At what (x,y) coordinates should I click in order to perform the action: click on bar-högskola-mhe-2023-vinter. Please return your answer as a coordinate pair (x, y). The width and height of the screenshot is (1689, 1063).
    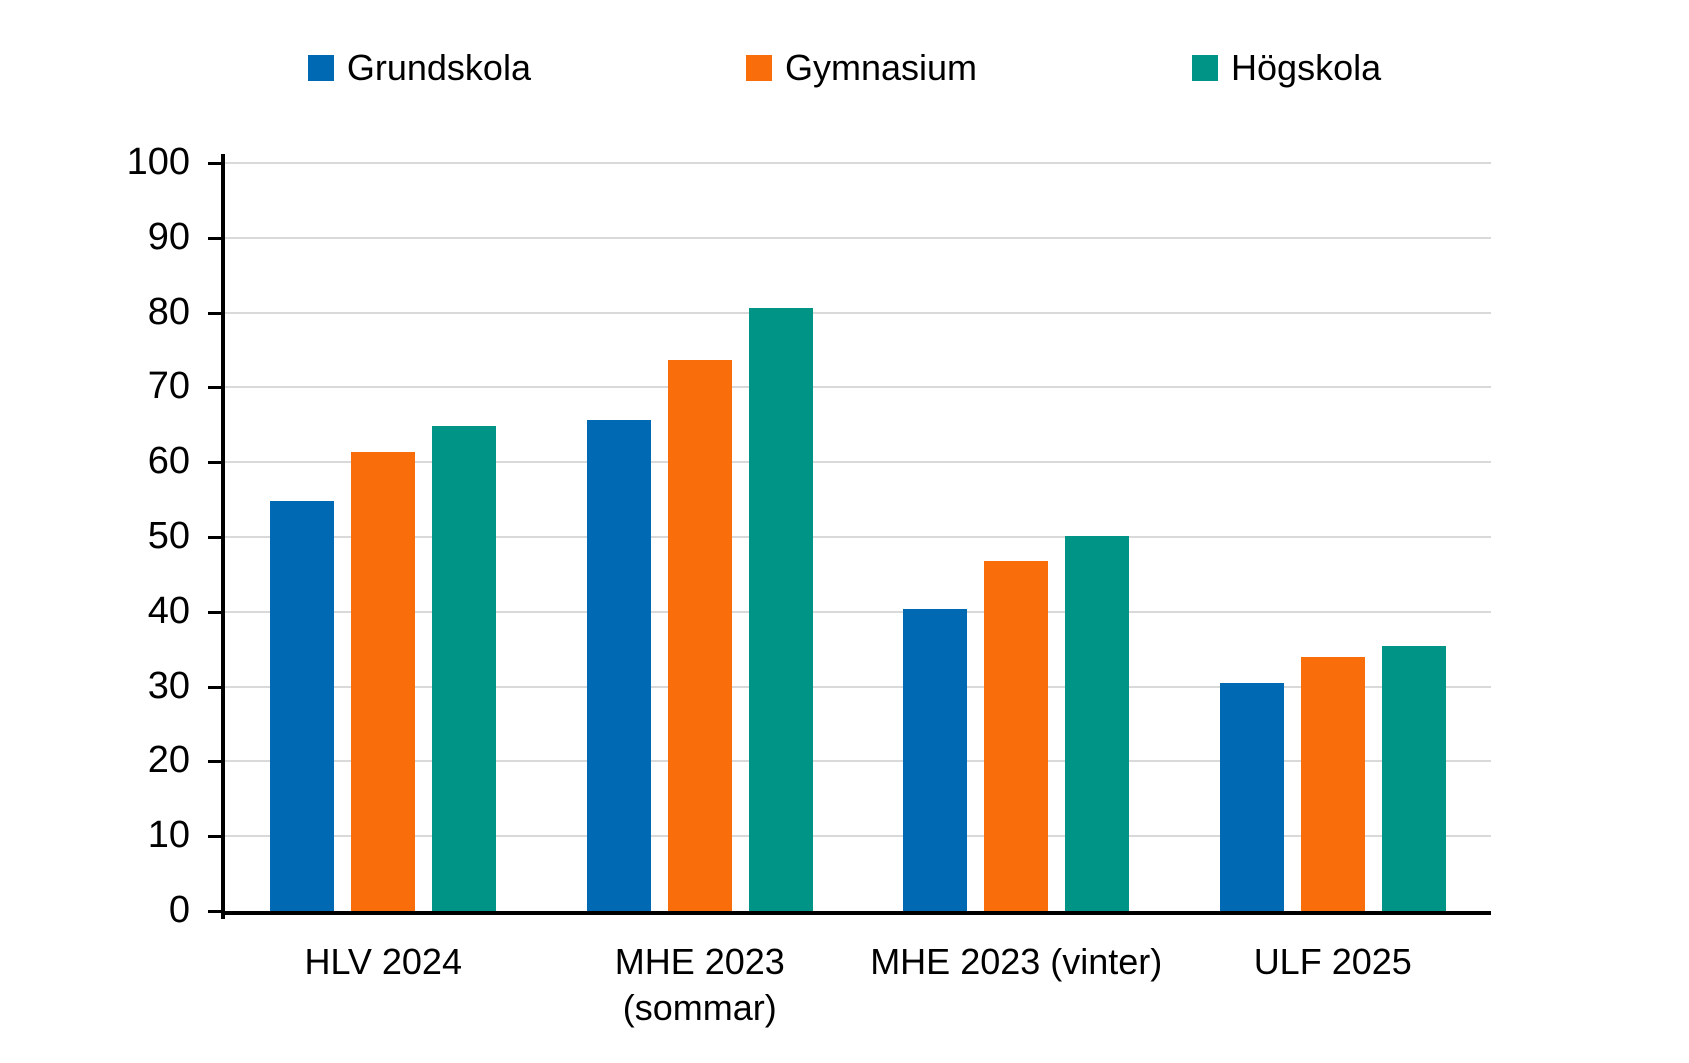
    Looking at the image, I should click on (1097, 723).